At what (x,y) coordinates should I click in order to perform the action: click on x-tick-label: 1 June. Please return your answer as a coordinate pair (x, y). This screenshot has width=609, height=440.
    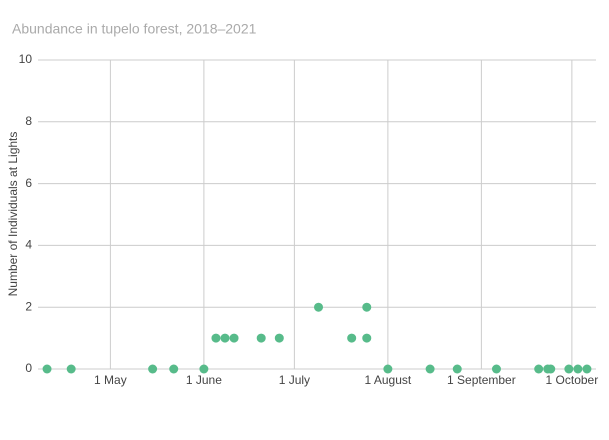
    Looking at the image, I should click on (204, 380).